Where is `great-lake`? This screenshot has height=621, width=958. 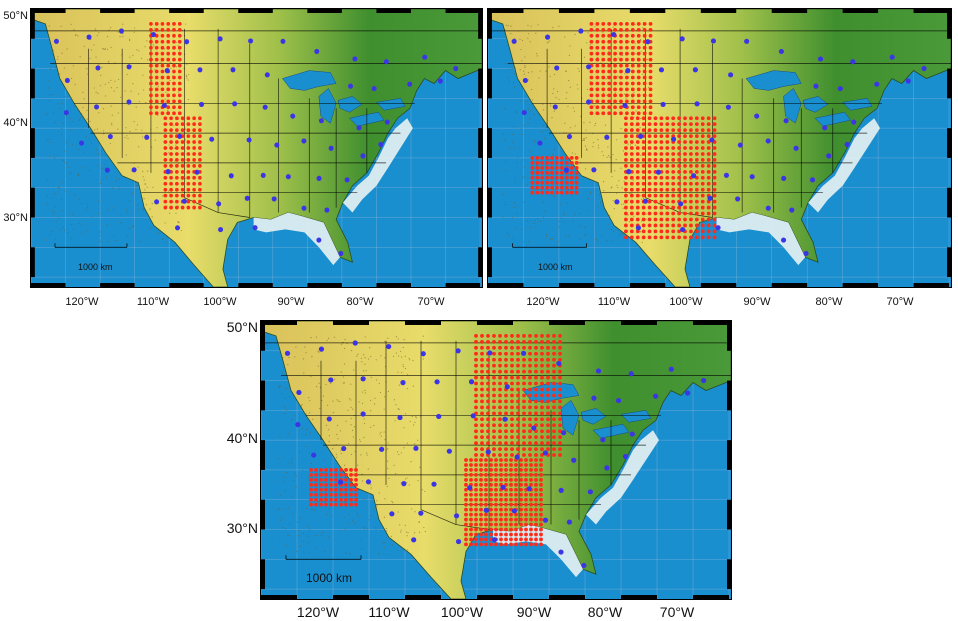
great-lake is located at coordinates (570, 418).